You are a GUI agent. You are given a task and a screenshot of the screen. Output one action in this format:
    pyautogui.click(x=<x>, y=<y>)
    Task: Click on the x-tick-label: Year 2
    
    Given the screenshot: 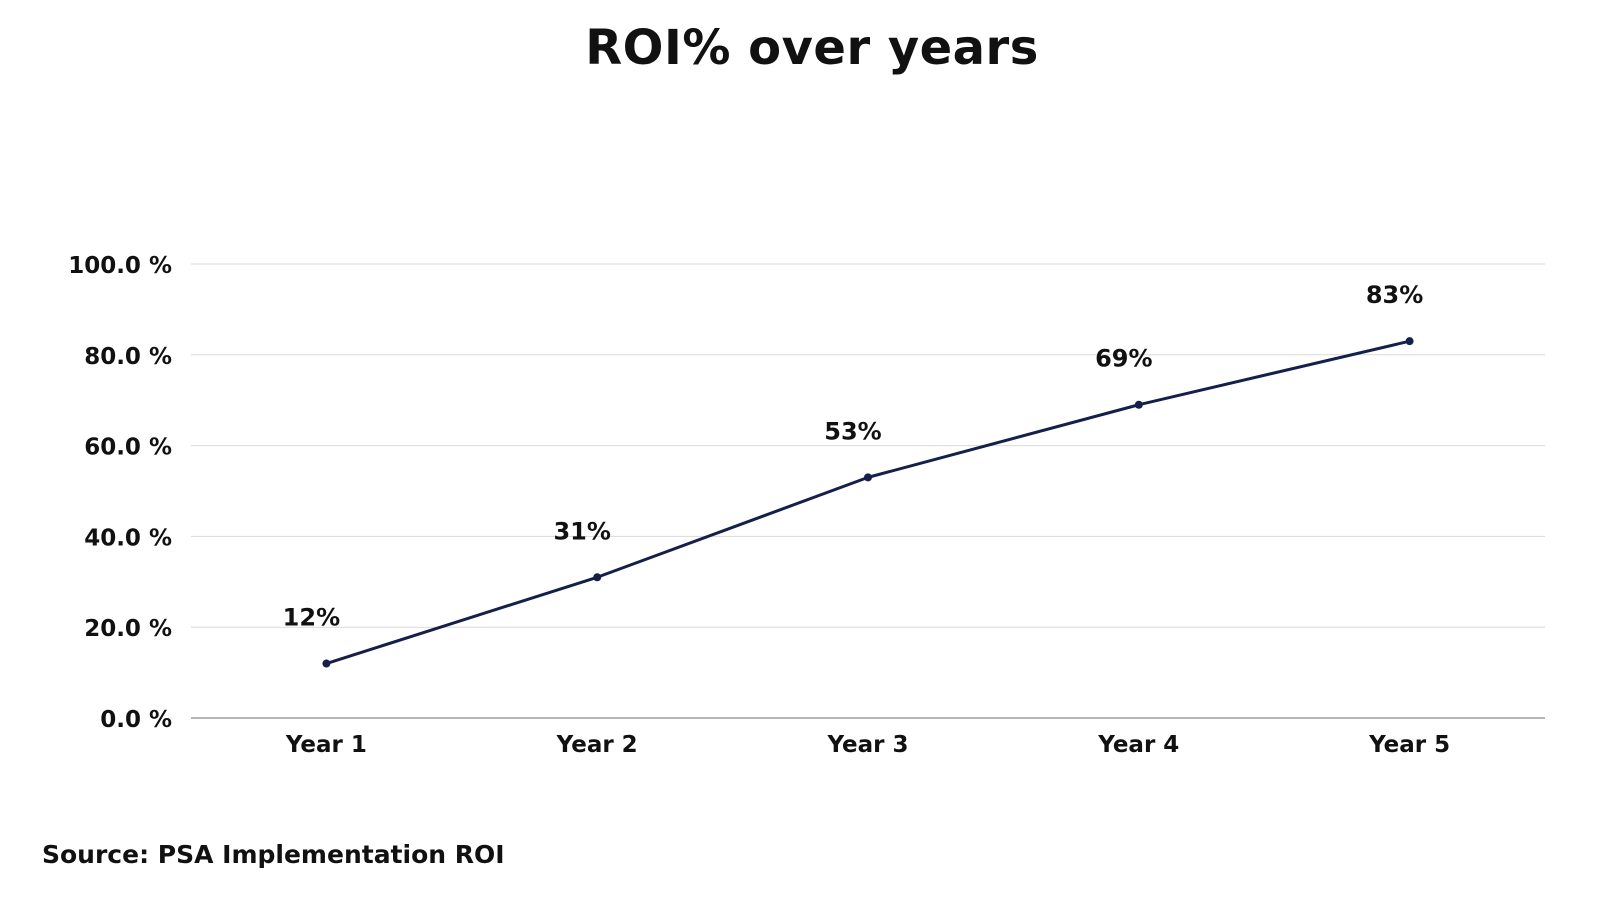 What is the action you would take?
    pyautogui.click(x=597, y=745)
    